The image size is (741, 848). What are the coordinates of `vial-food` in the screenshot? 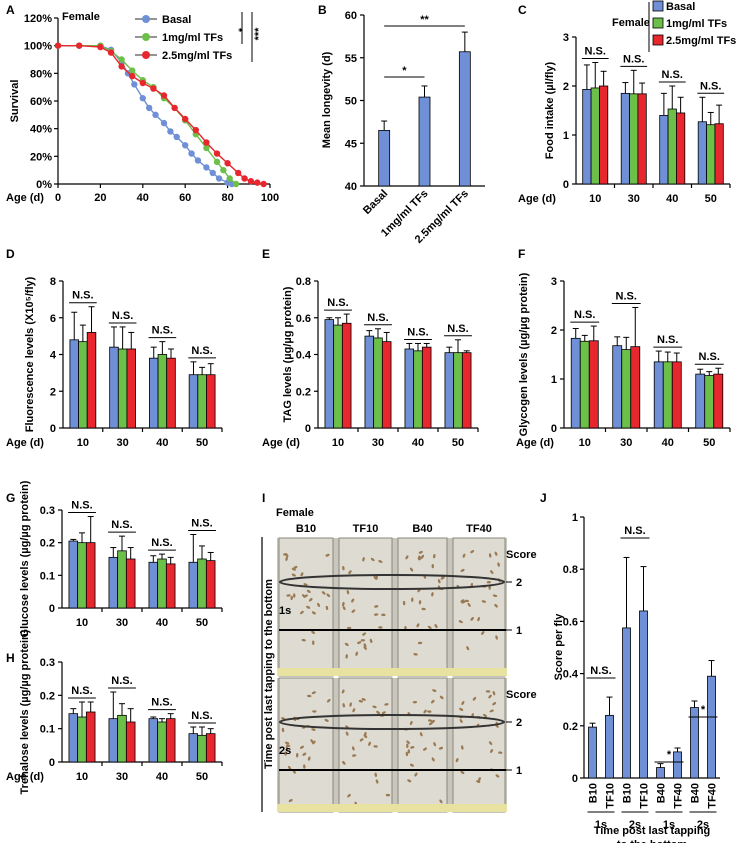 It's located at (392, 808).